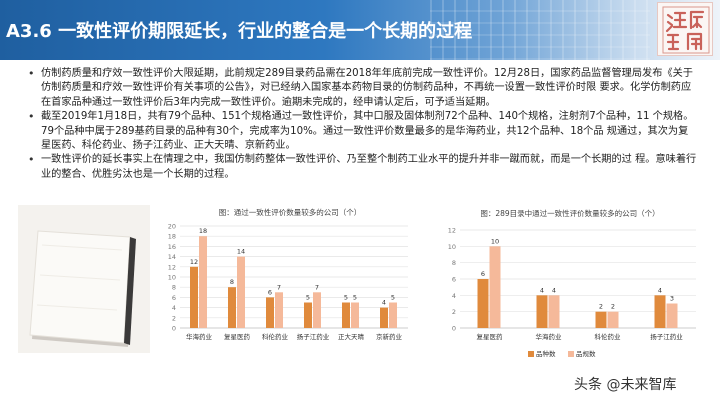 The height and width of the screenshot is (405, 720). What do you see at coordinates (540, 30) in the screenshot?
I see `header-decoration` at bounding box center [540, 30].